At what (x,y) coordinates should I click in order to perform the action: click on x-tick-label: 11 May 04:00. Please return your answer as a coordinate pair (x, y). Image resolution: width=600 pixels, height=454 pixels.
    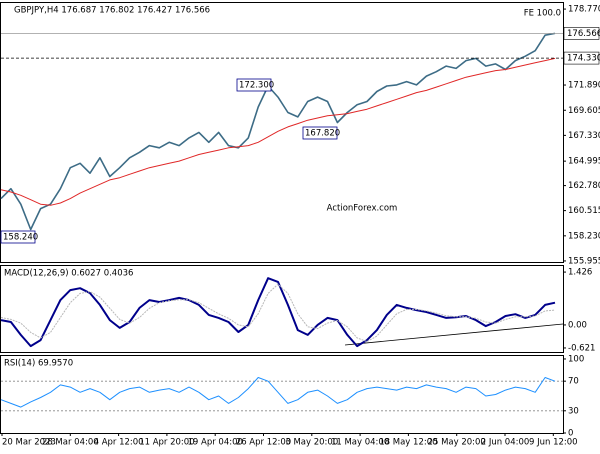
    Looking at the image, I should click on (360, 443).